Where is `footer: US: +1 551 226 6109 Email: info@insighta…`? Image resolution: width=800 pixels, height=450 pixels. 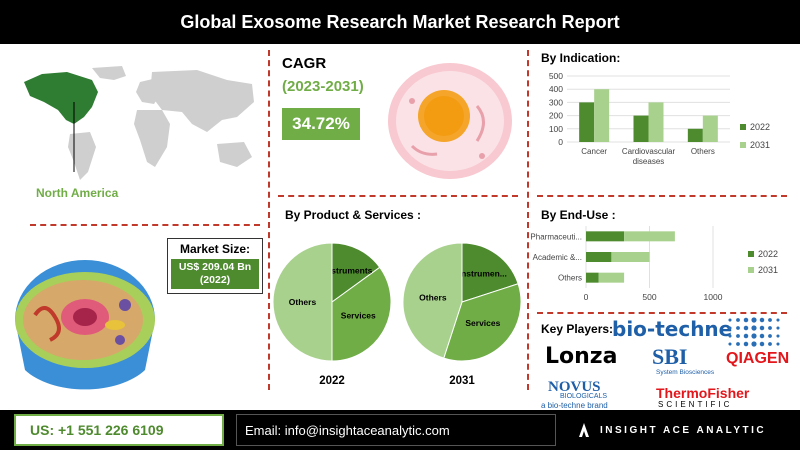
footer: US: +1 551 226 6109 Email: info@insighta… is located at coordinates (400, 430).